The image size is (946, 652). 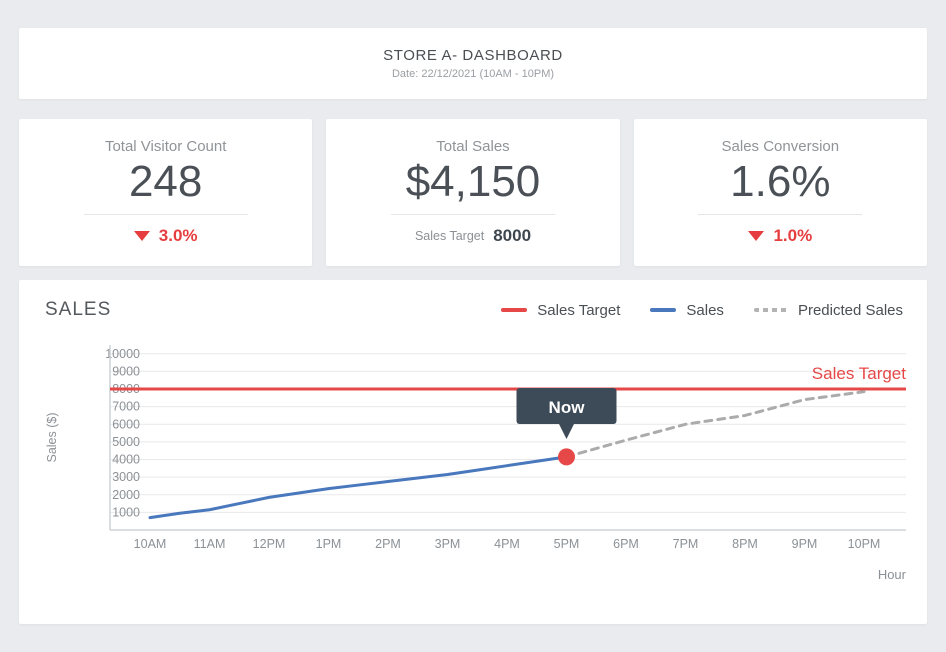 What do you see at coordinates (150, 544) in the screenshot?
I see `x-tick-label: 10AM` at bounding box center [150, 544].